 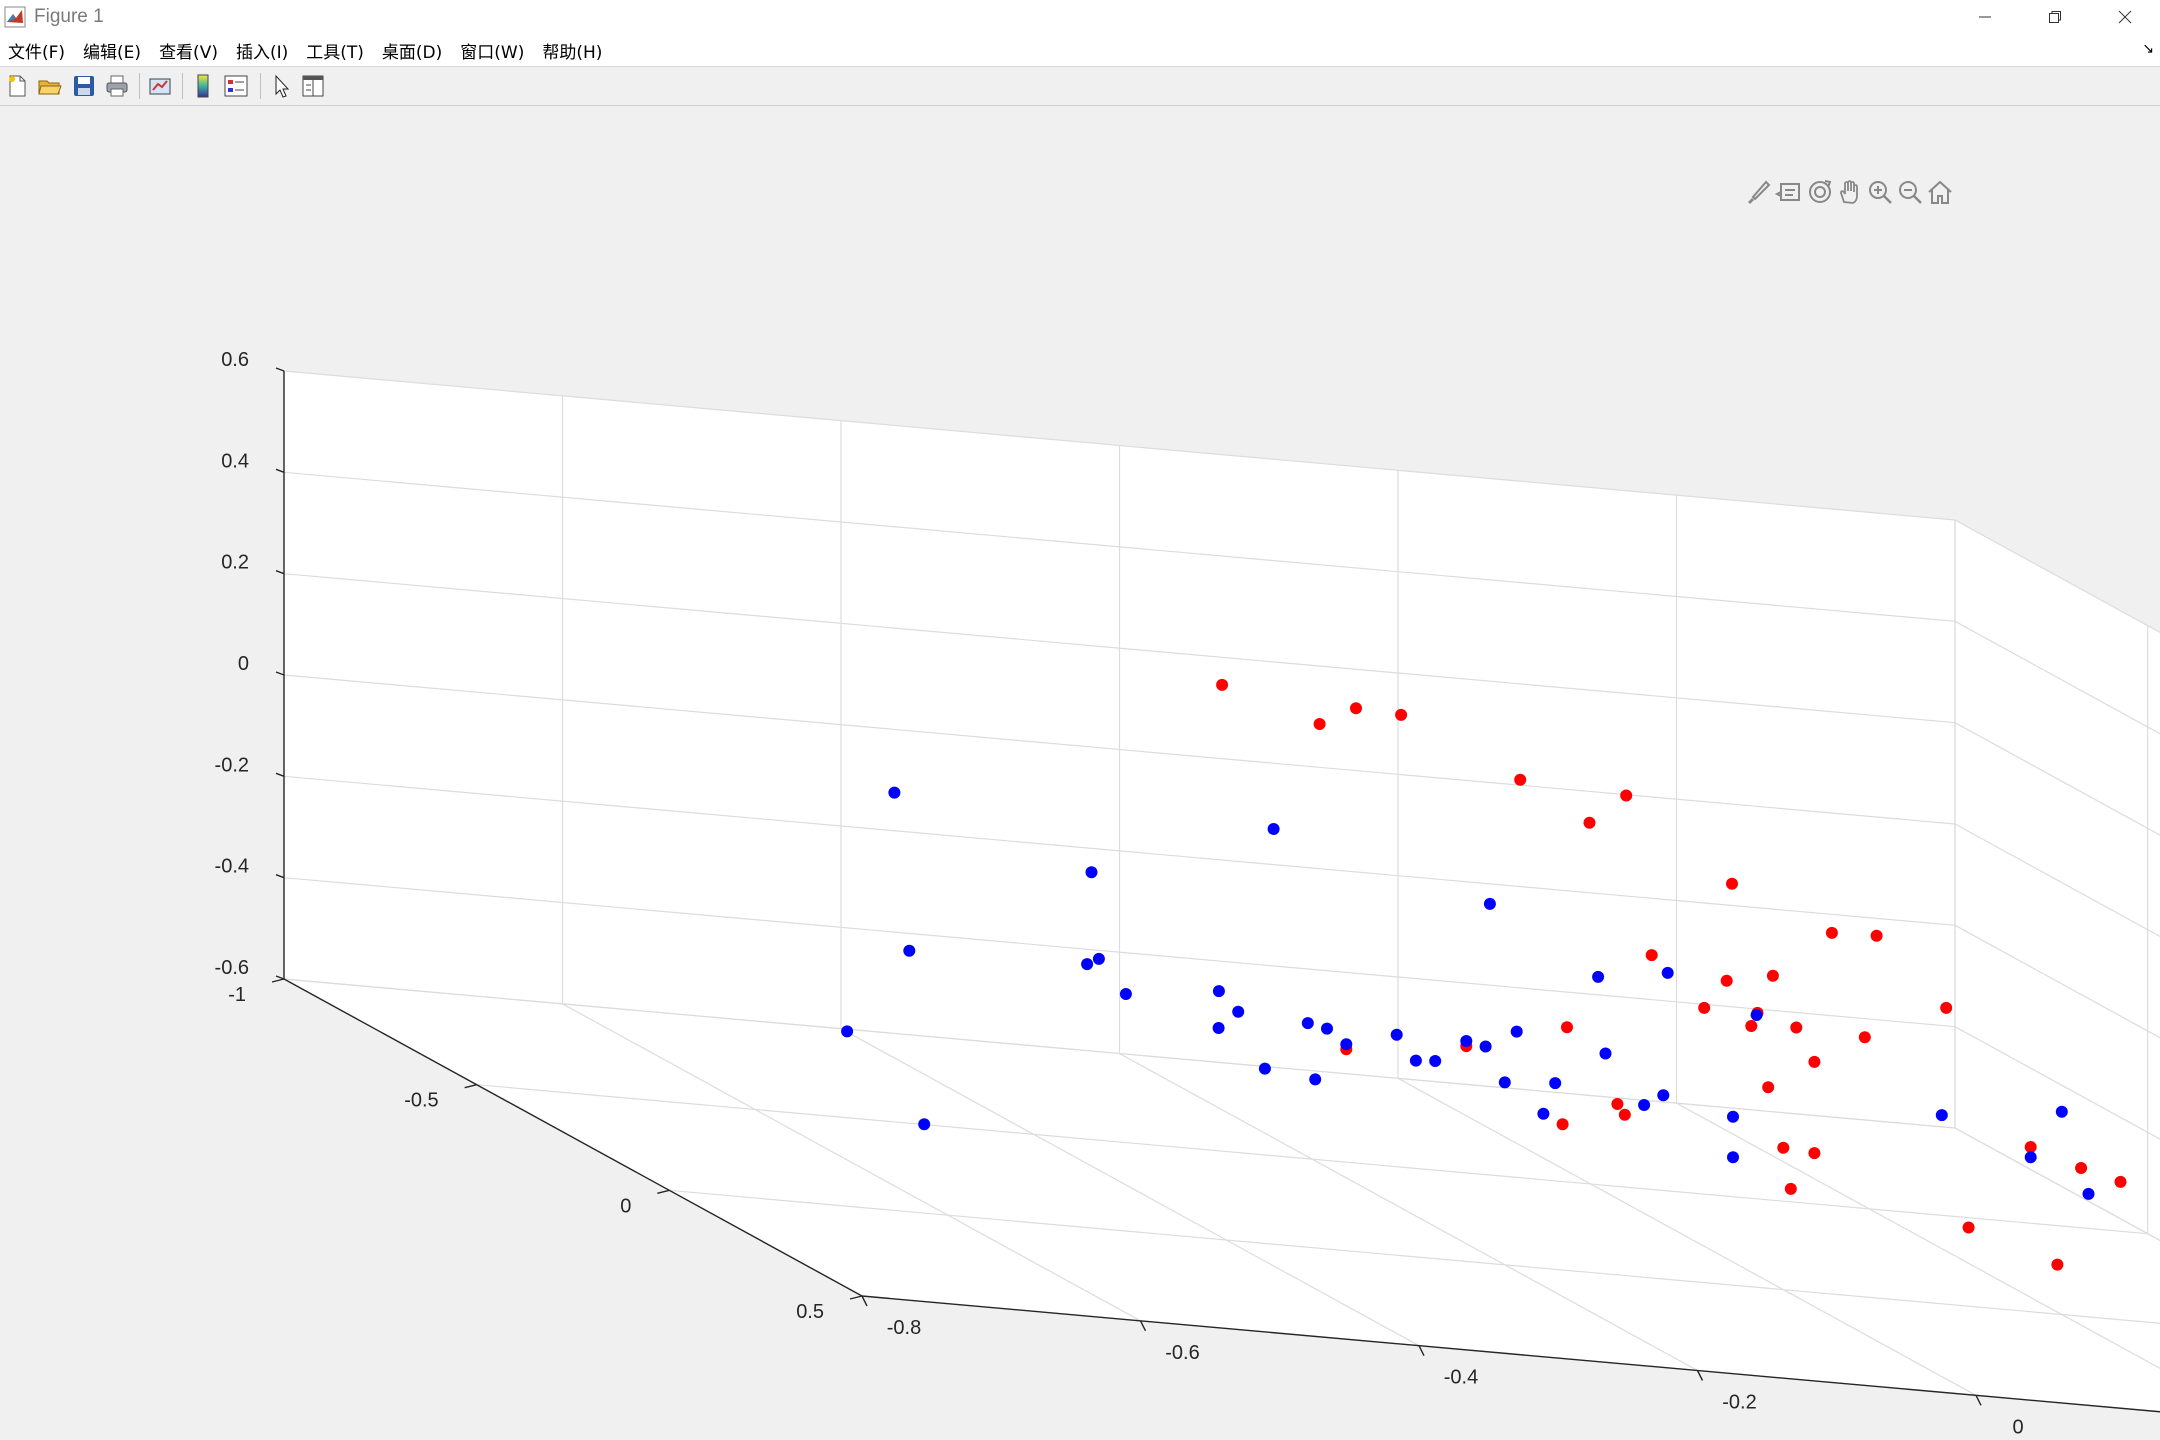 I want to click on legend-icon, so click(x=236, y=86).